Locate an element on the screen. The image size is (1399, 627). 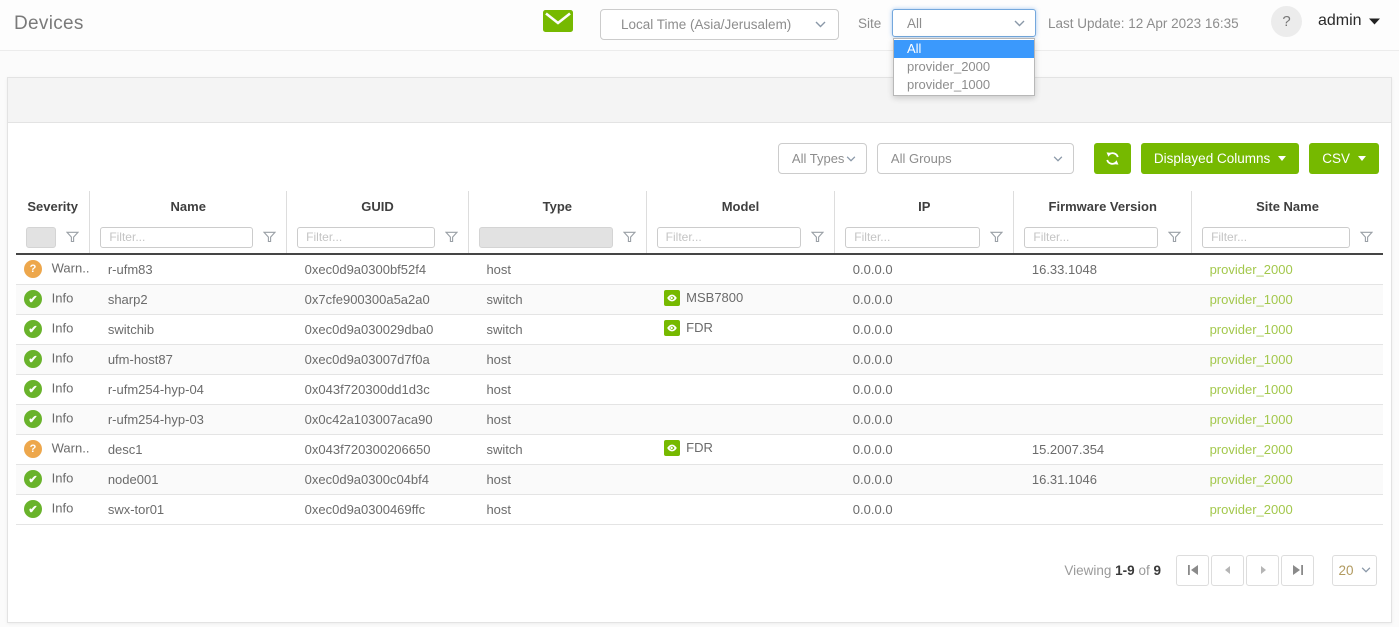
groups-filter-select: All Groups is located at coordinates (975, 158).